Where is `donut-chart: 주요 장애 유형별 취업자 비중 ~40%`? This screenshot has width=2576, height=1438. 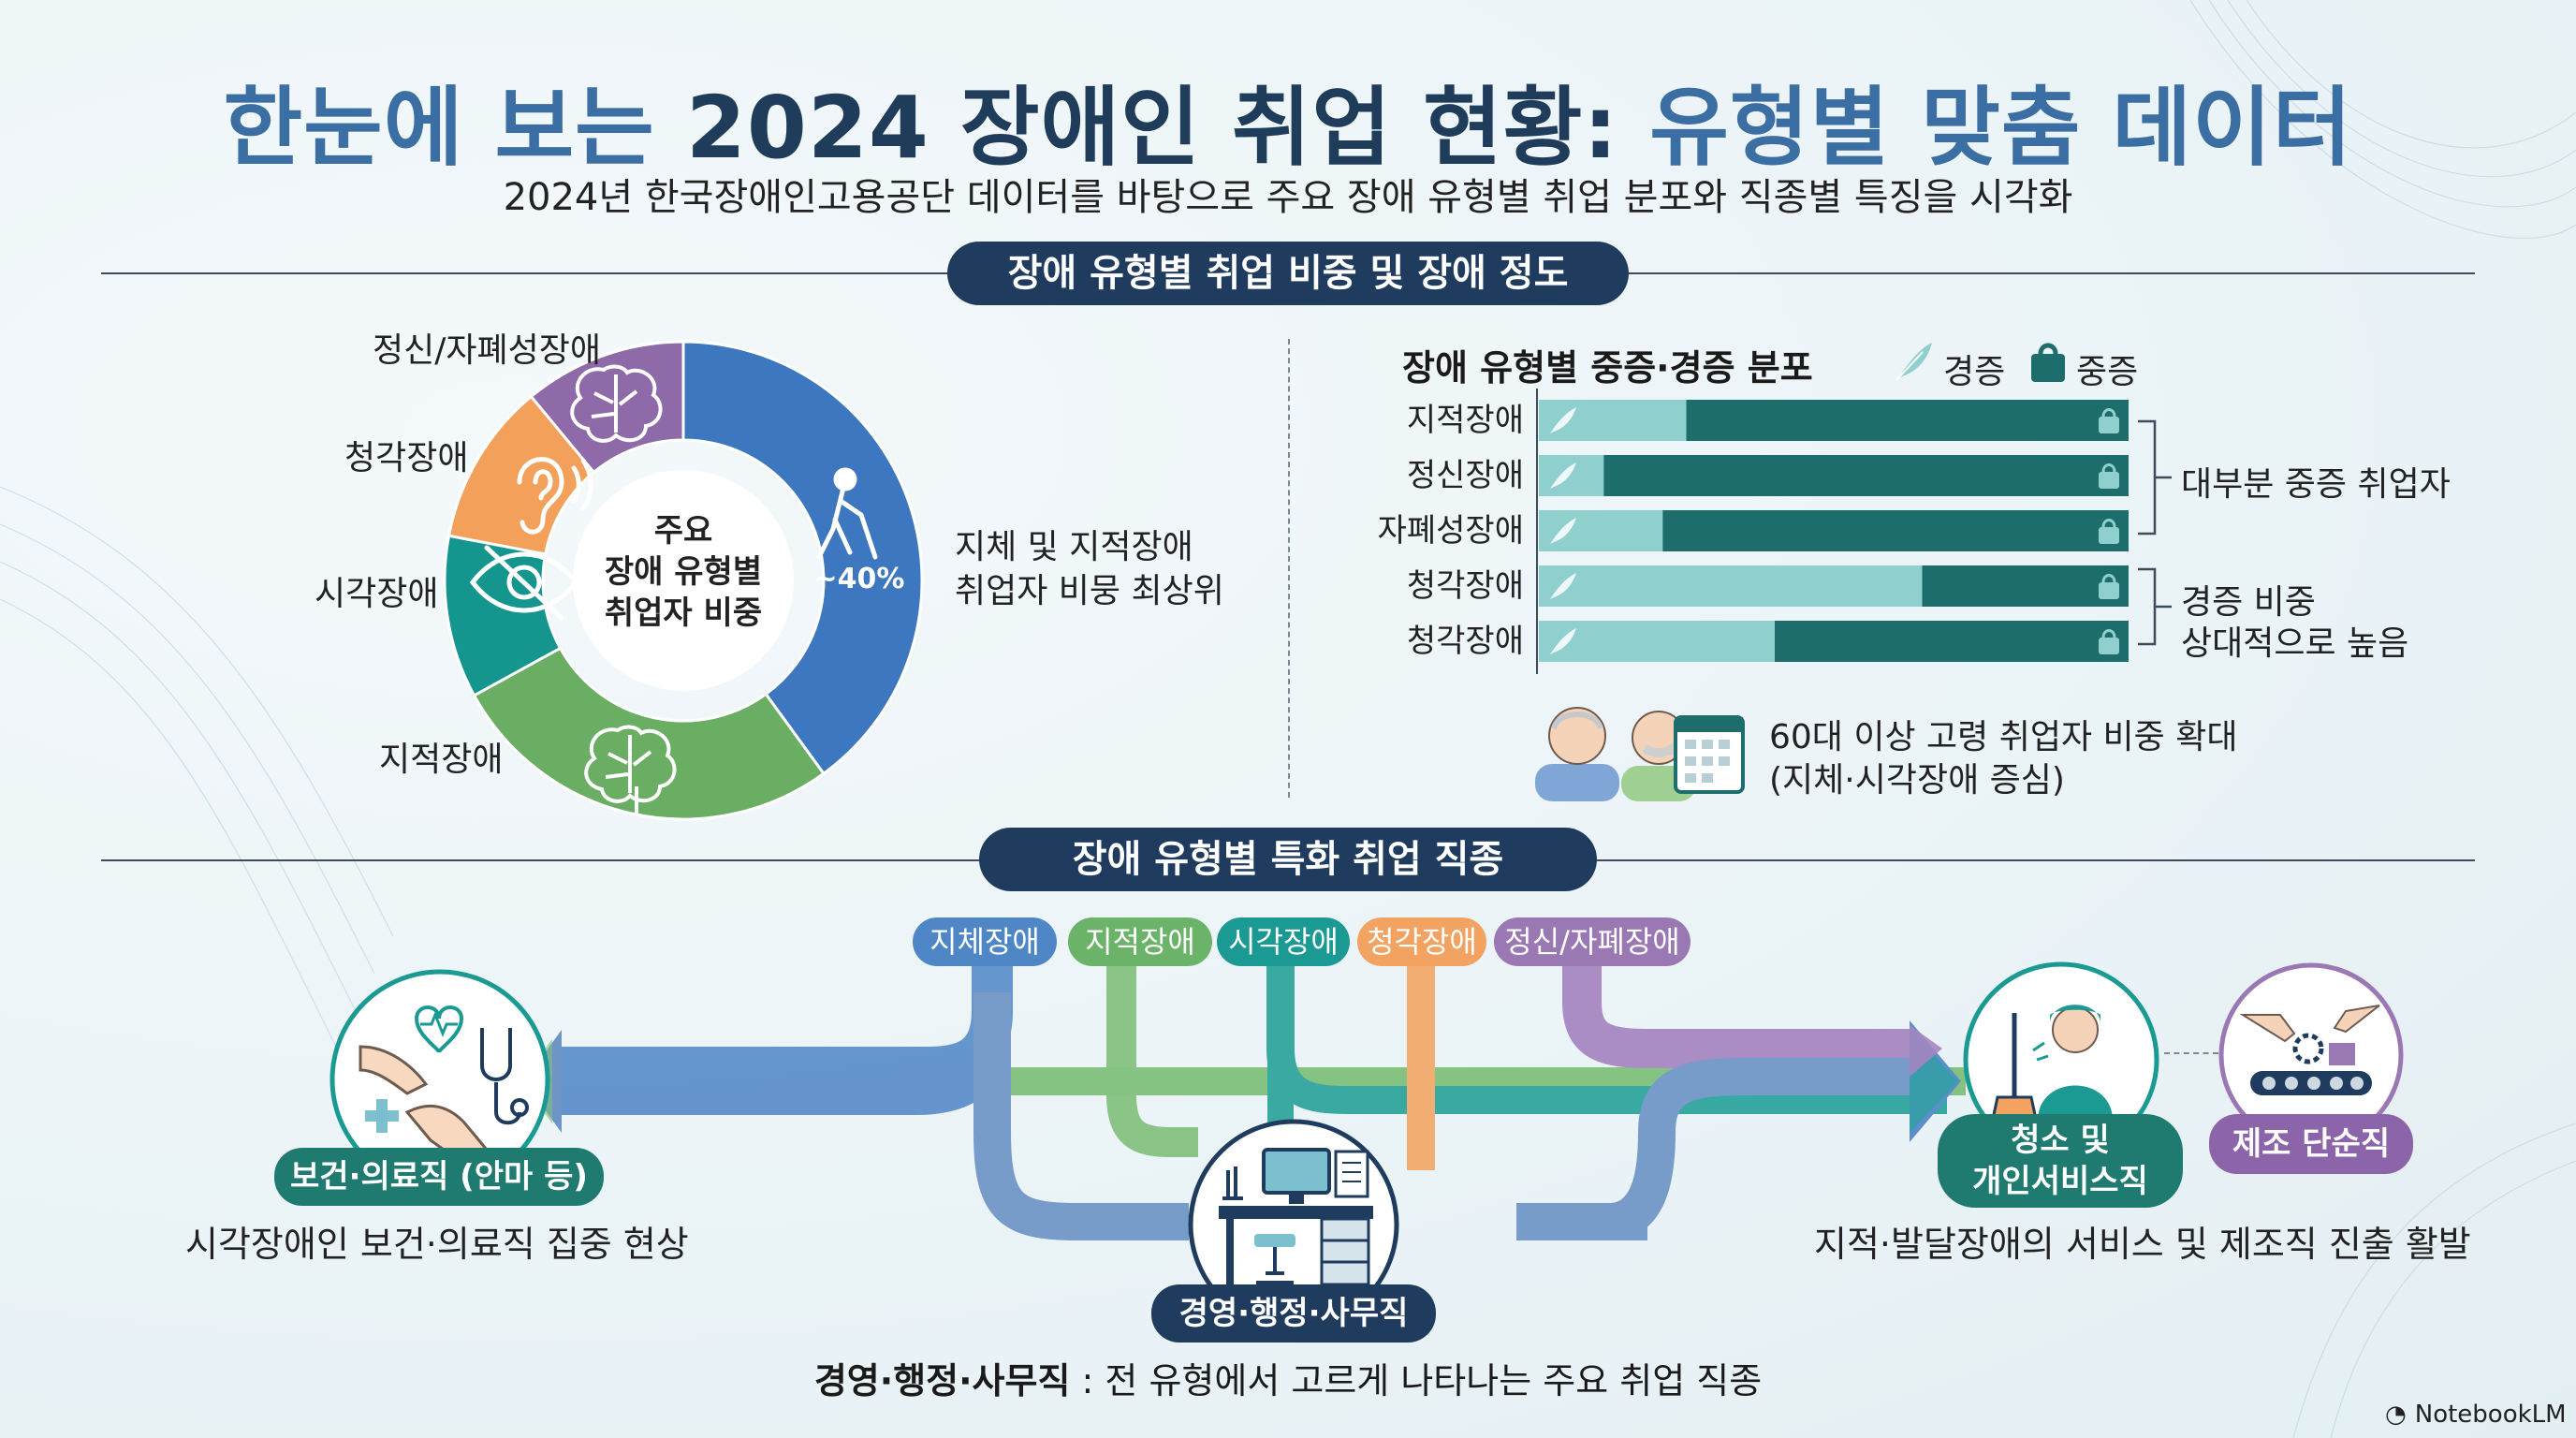 donut-chart: 주요 장애 유형별 취업자 비중 ~40% is located at coordinates (683, 580).